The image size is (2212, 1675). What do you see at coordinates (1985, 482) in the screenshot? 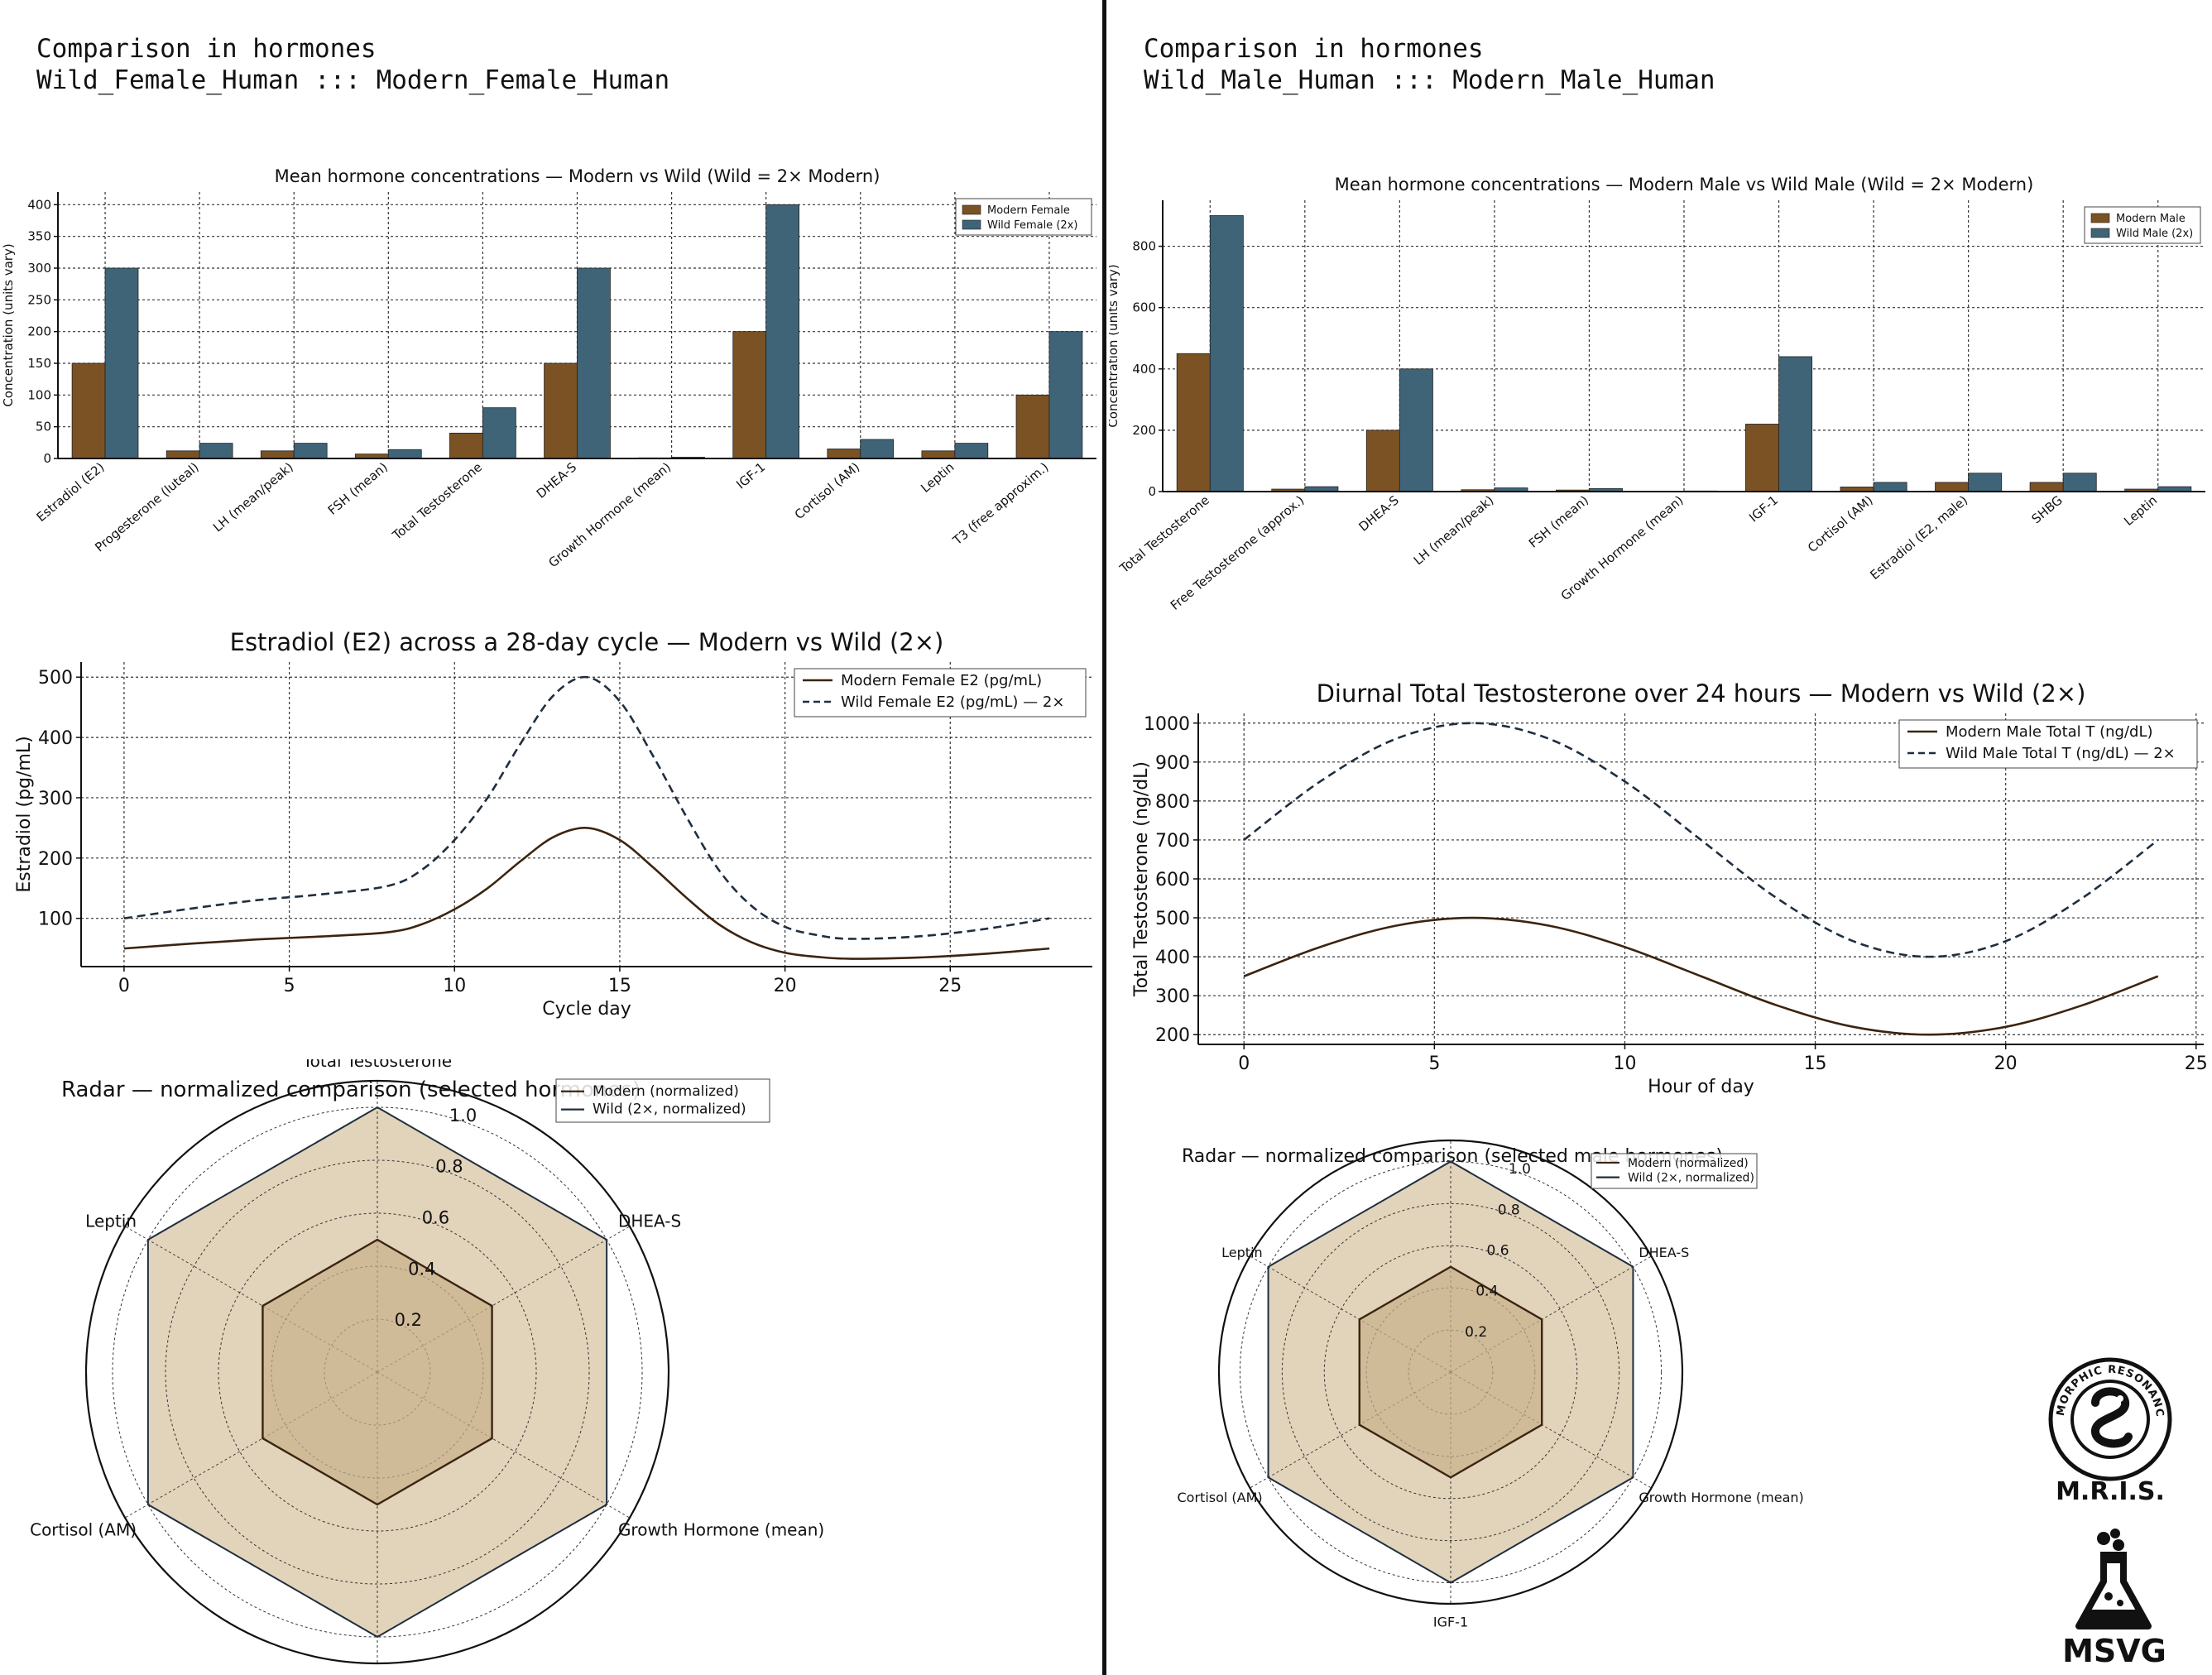
I see `bar-wild-male-2x-estradiol-e2-male` at bounding box center [1985, 482].